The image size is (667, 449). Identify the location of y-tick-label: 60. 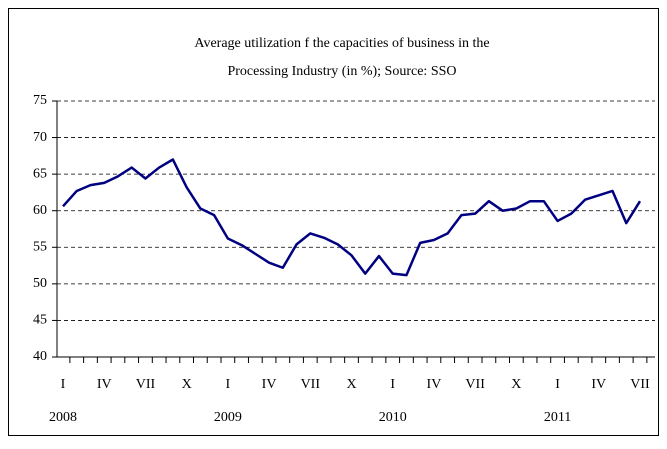
(40, 210).